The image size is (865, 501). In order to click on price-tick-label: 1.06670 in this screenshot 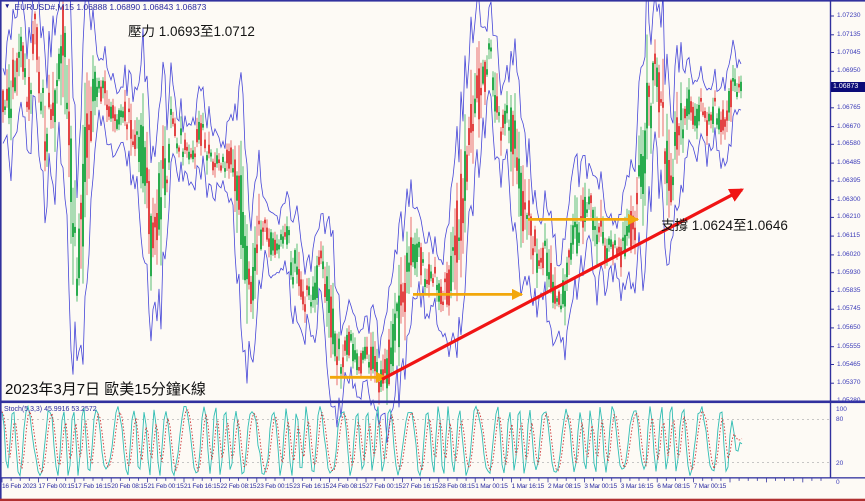, I will do `click(849, 126)`.